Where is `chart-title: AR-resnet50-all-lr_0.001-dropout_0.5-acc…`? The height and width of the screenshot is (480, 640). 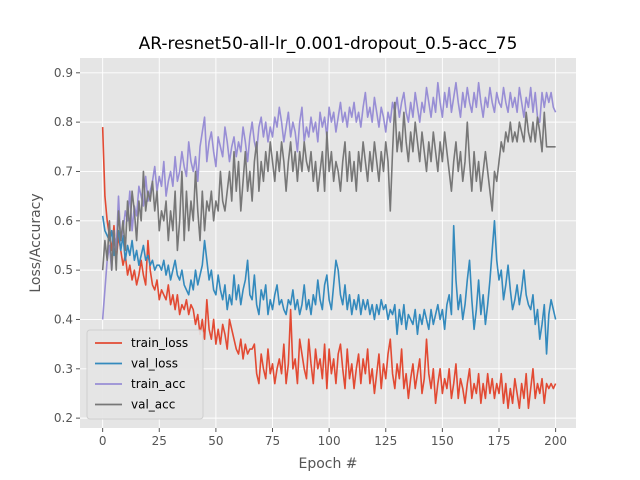
chart-title: AR-resnet50-all-lr_0.001-dropout_0.5-acc… is located at coordinates (328, 44).